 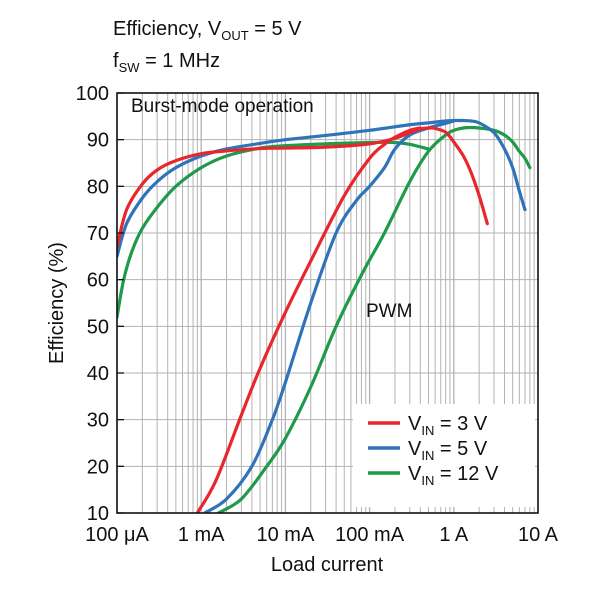 What do you see at coordinates (98, 514) in the screenshot?
I see `y-tick-label: 10` at bounding box center [98, 514].